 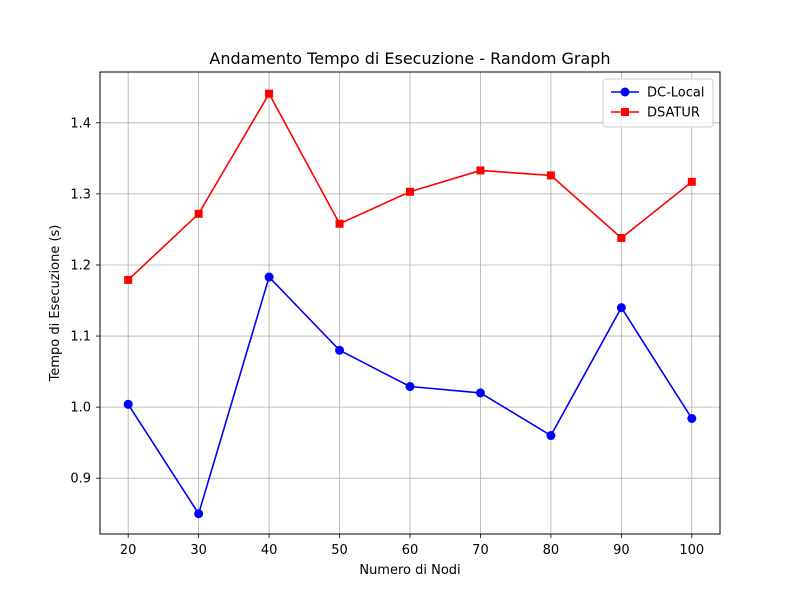 What do you see at coordinates (55, 304) in the screenshot?
I see `y-axis-label: Tempo di Esecuzione (s)` at bounding box center [55, 304].